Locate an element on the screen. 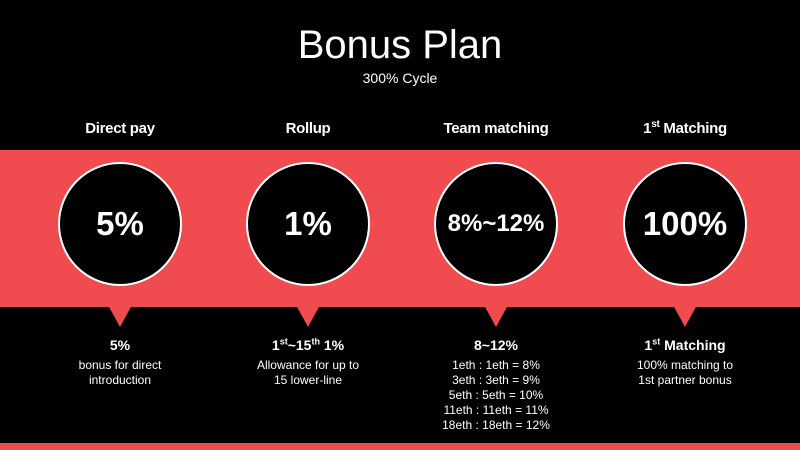 This screenshot has width=800, height=450. bonus-circle: 1% is located at coordinates (308, 224).